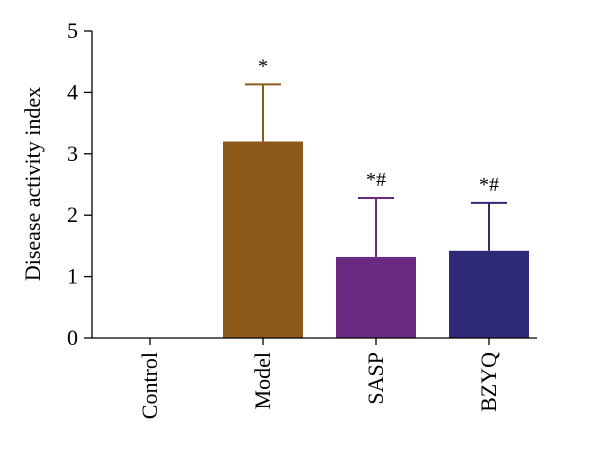  What do you see at coordinates (314, 378) in the screenshot?
I see `x-axis: Control Model SASP BZYQ` at bounding box center [314, 378].